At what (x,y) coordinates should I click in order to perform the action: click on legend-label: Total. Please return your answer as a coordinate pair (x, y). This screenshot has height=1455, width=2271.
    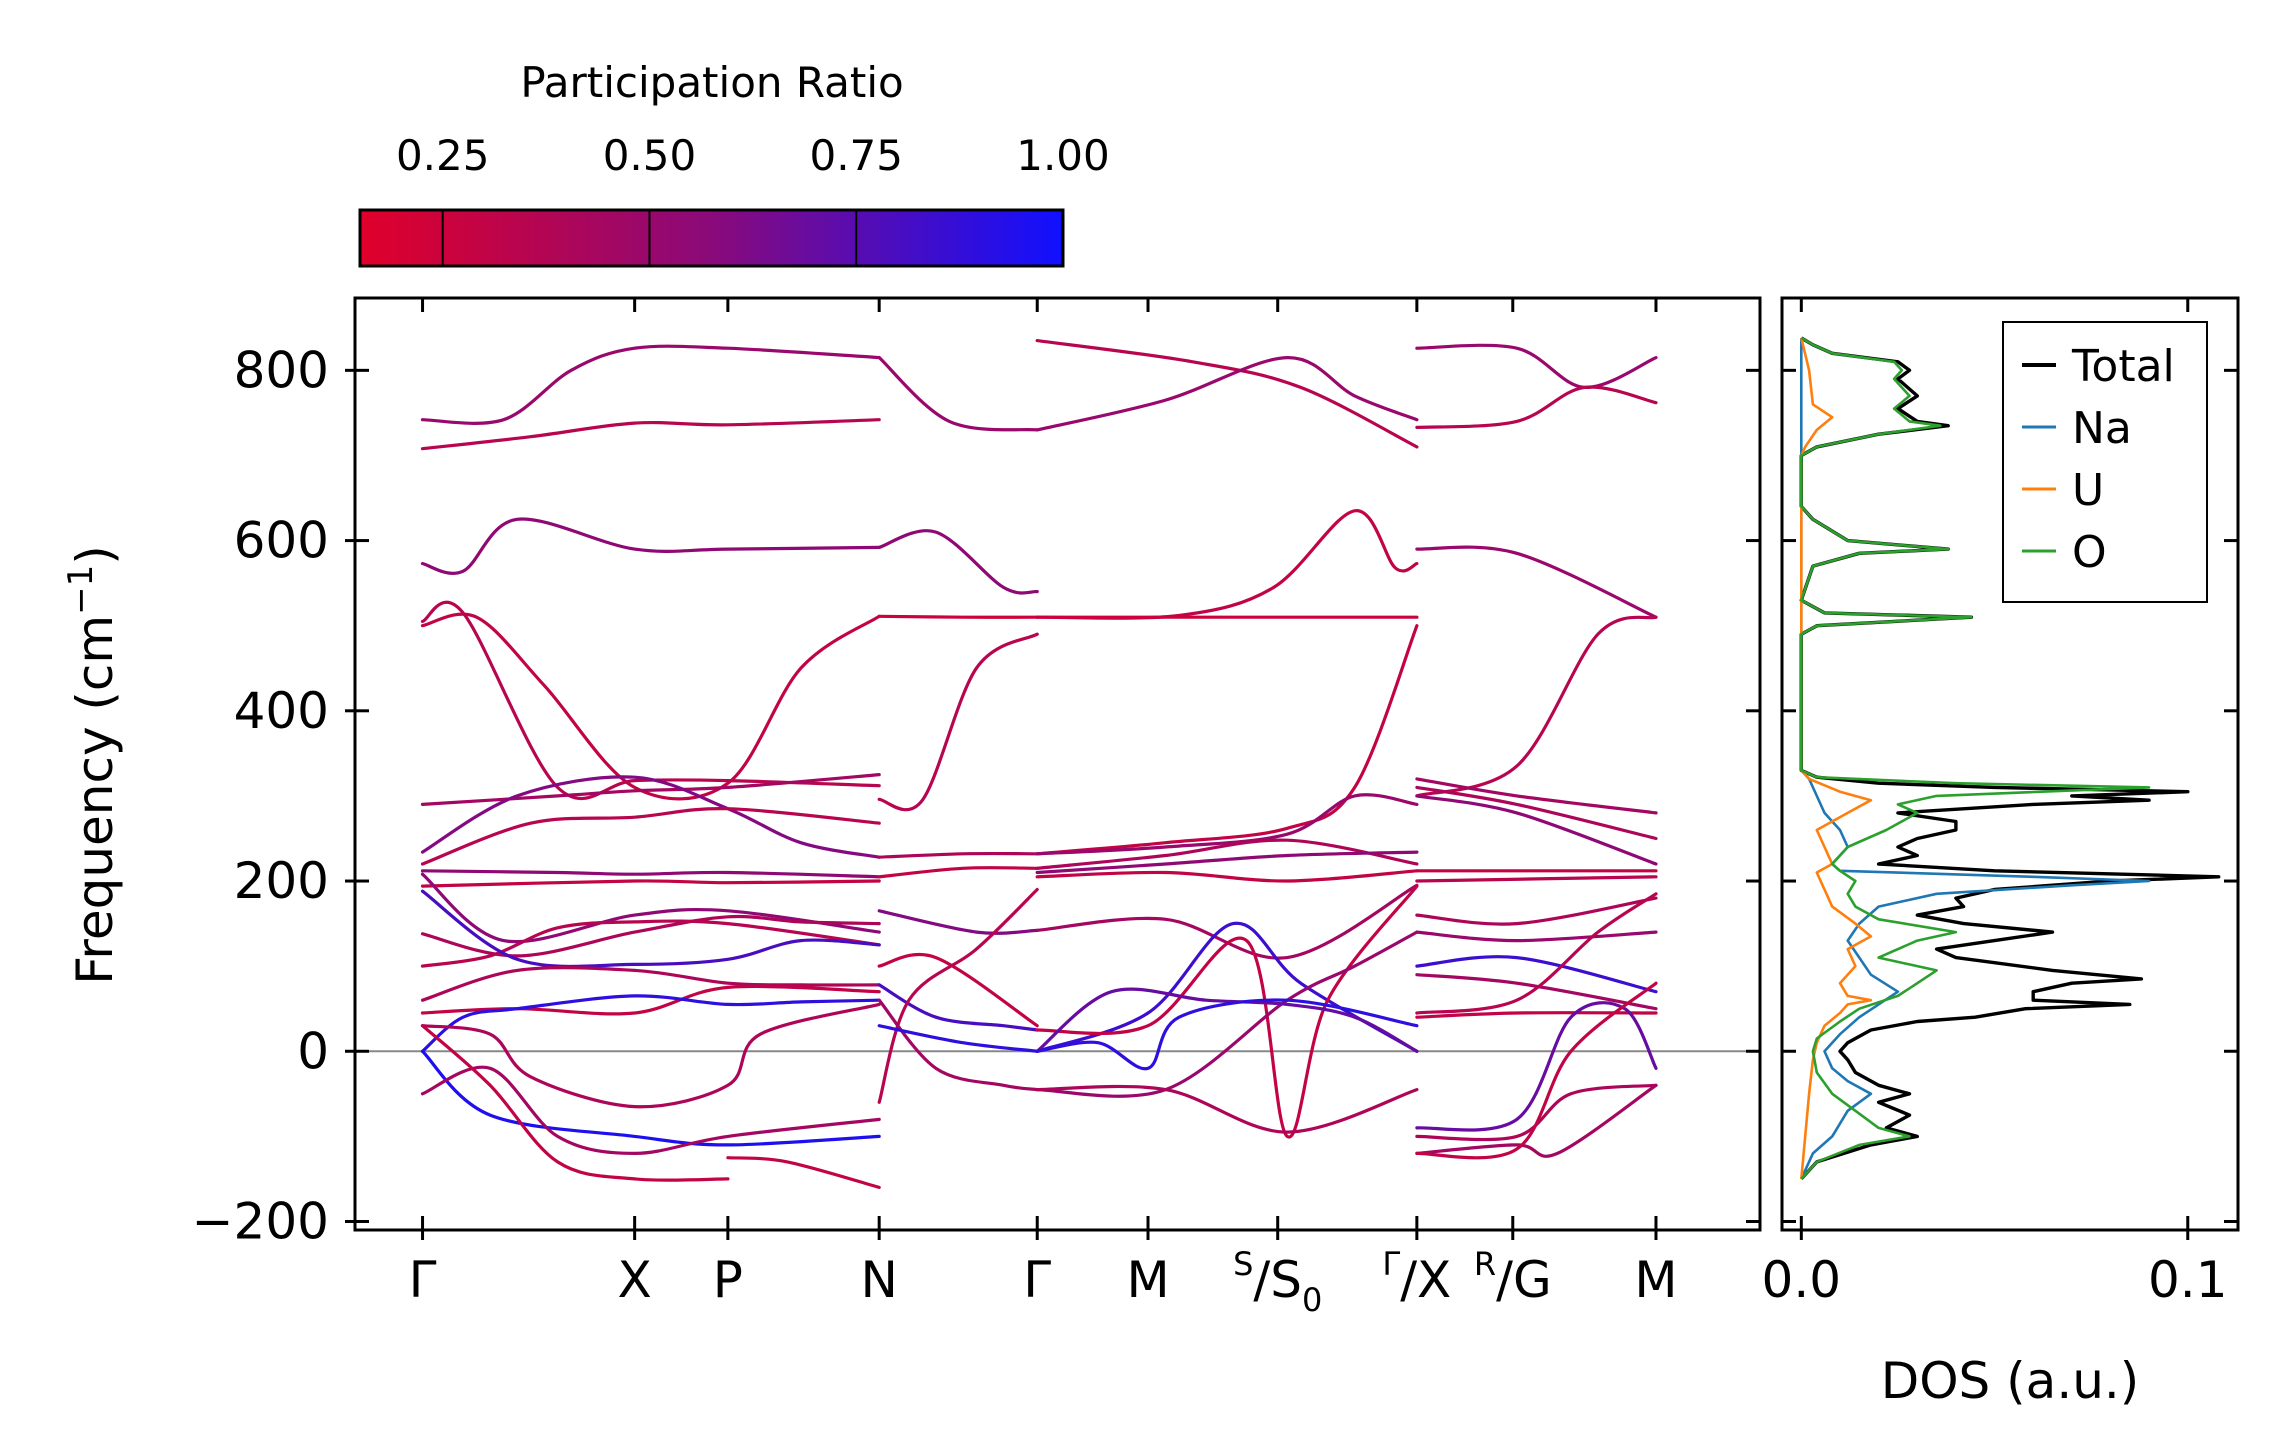
    Looking at the image, I should click on (2123, 366).